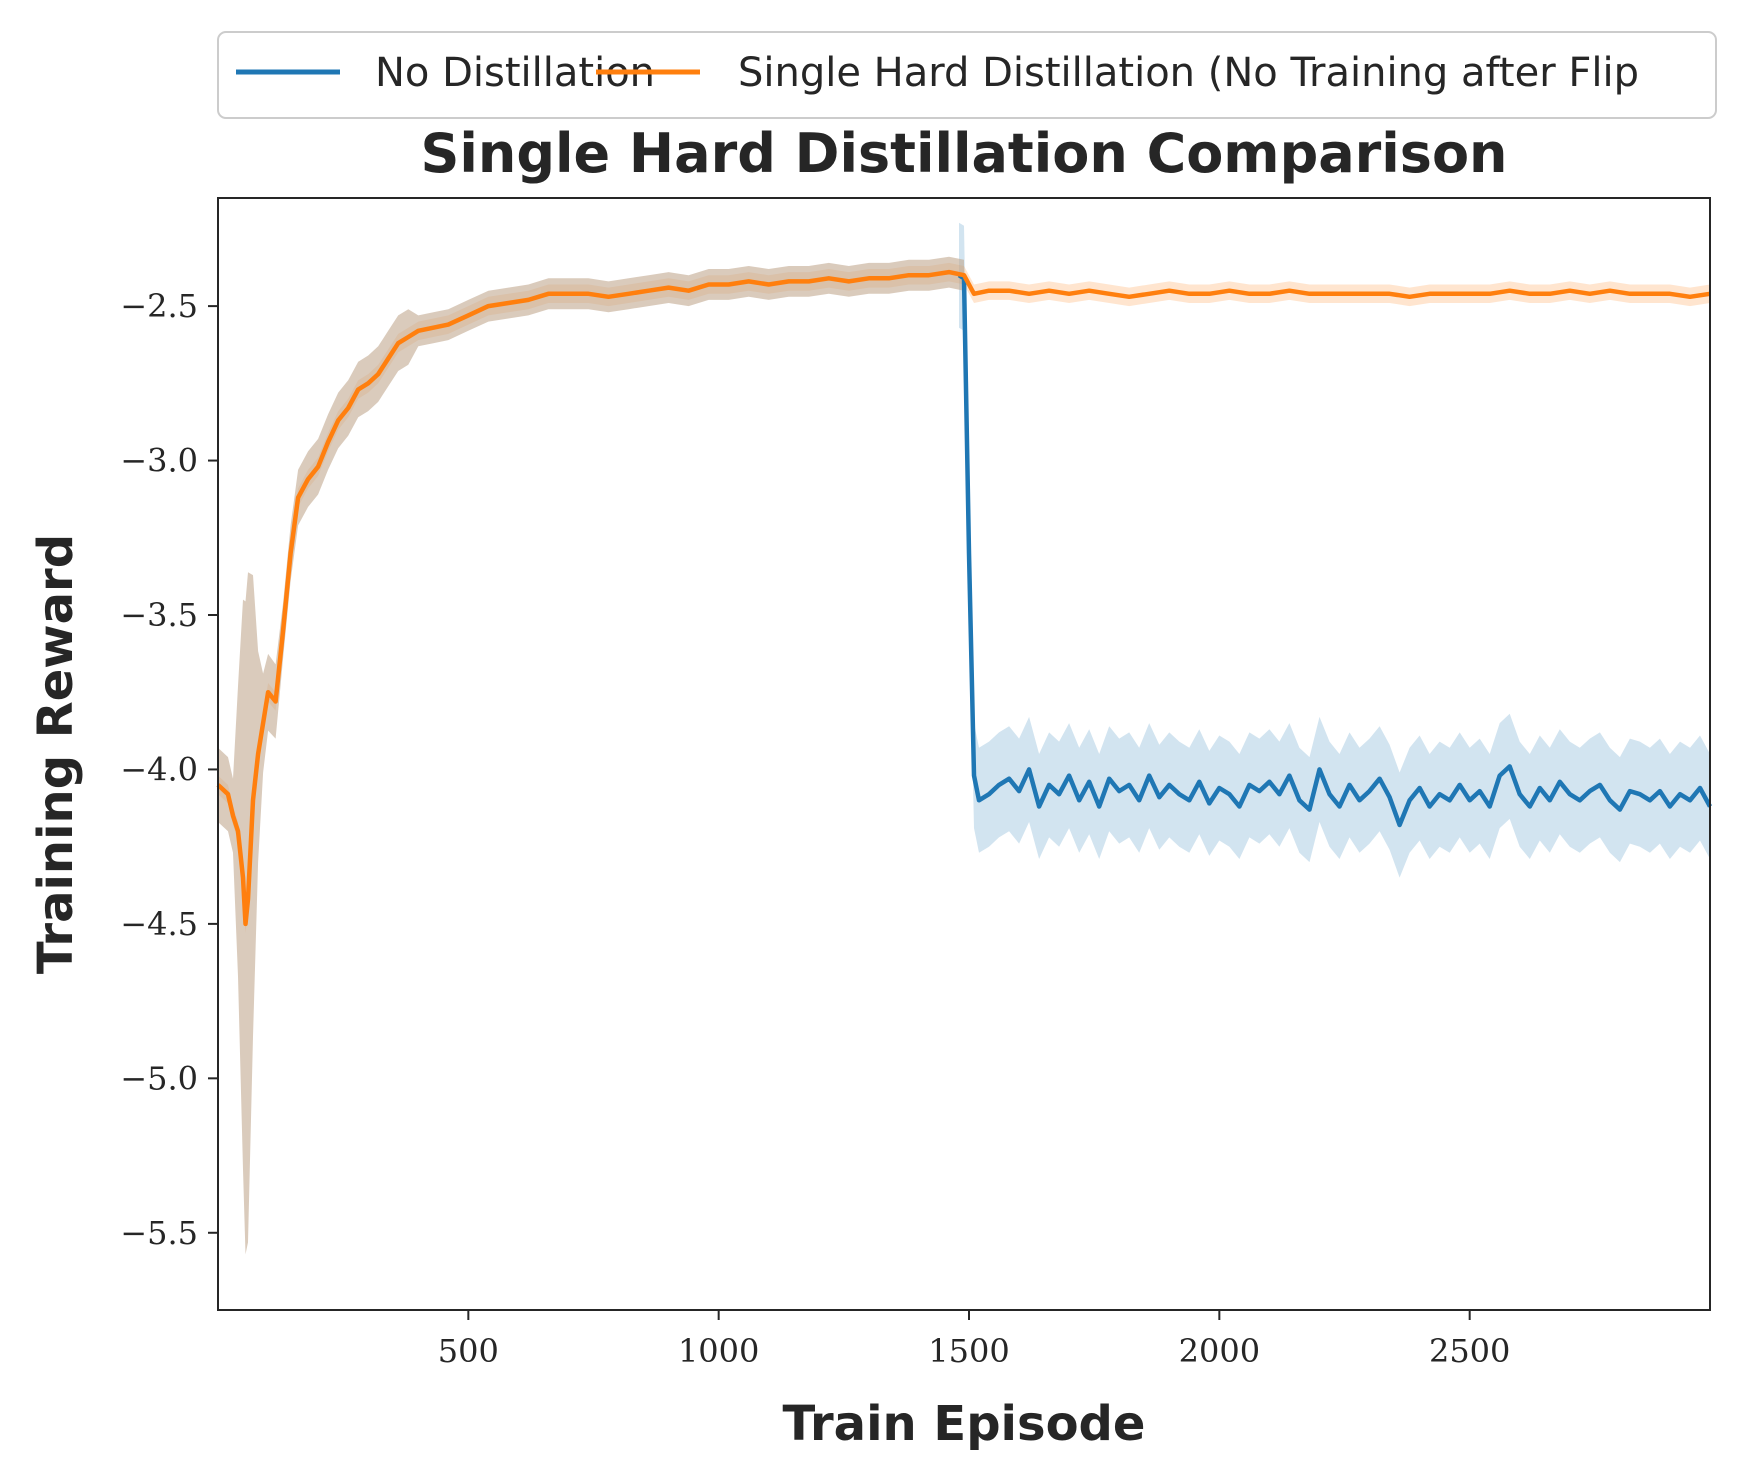  Describe the element at coordinates (1469, 1351) in the screenshot. I see `x-tick-label: 2500` at that location.